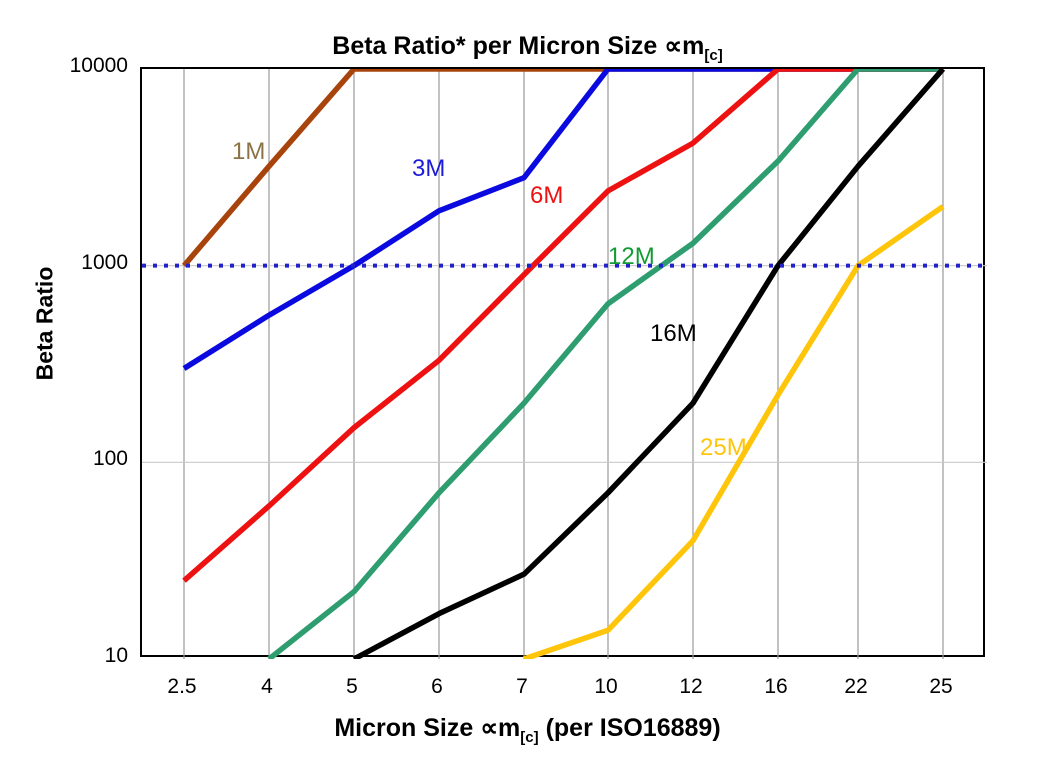 This screenshot has width=1055, height=781. I want to click on x-axis-title: Micron Size ∝m[c] (per ISO16889), so click(527, 729).